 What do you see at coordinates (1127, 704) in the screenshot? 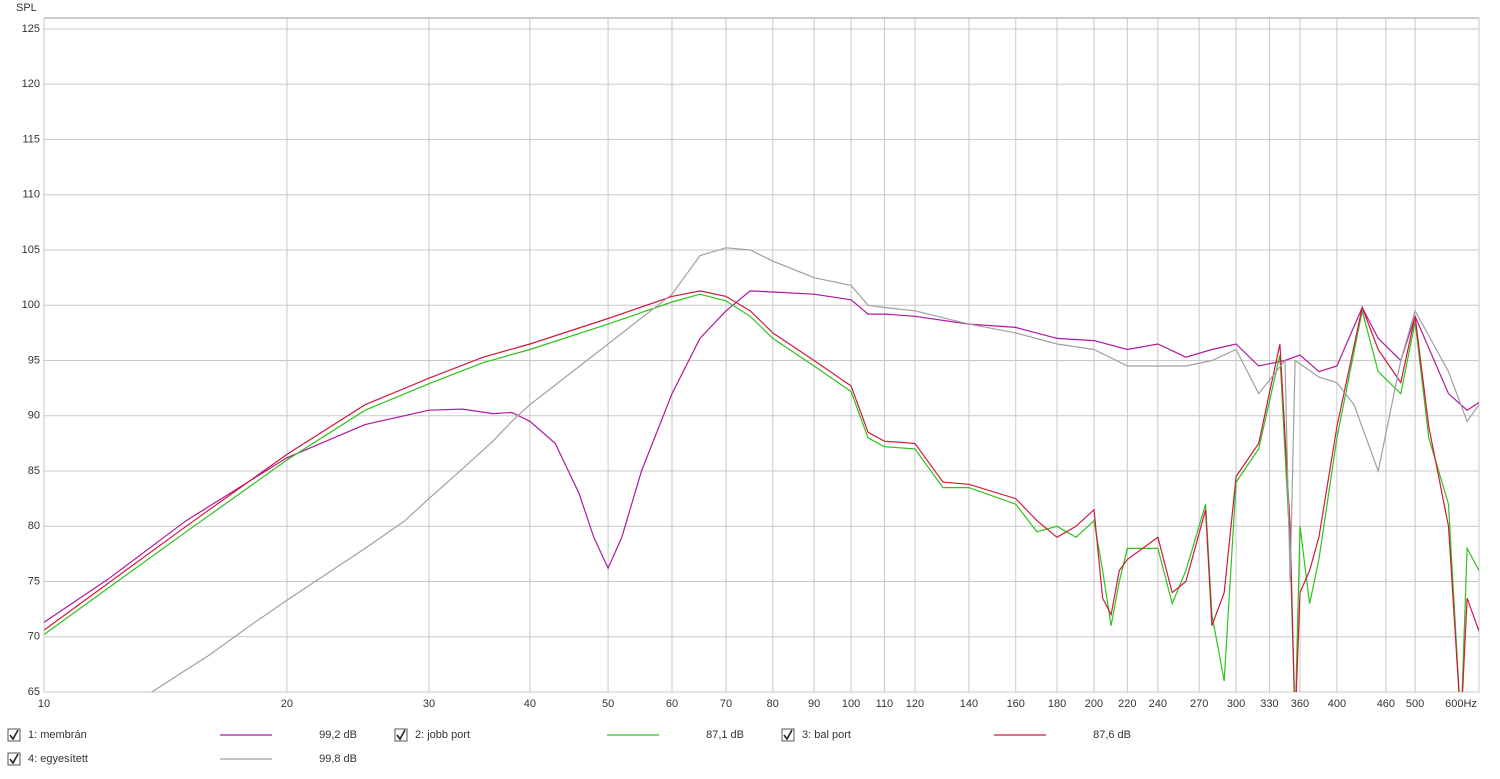
I see `x-tick-label: 220` at bounding box center [1127, 704].